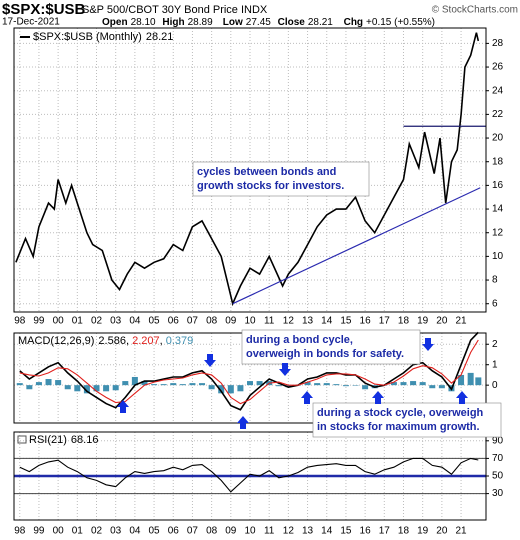 The width and height of the screenshot is (520, 540). What do you see at coordinates (398, 427) in the screenshot?
I see `annotation-text: in stocks for maximum growth.` at bounding box center [398, 427].